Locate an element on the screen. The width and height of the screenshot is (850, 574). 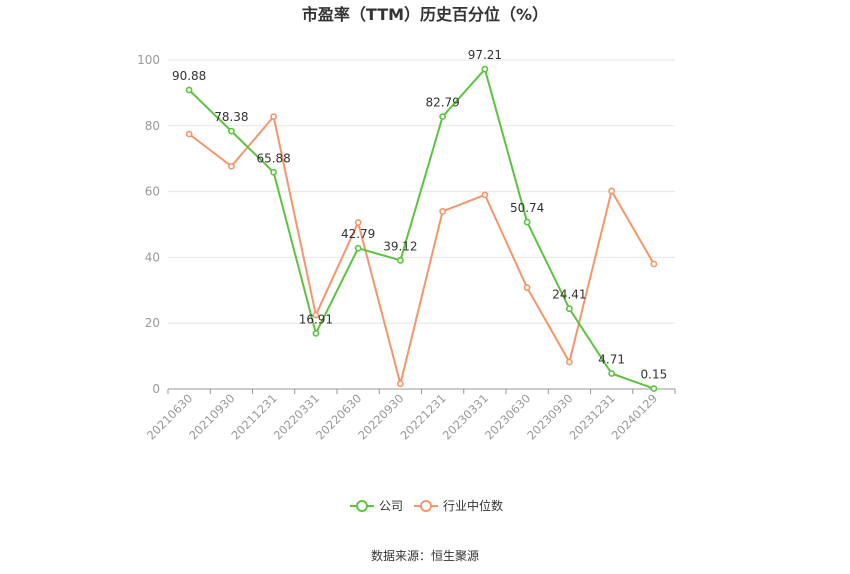
y-tick-label: 20 is located at coordinates (152, 323).